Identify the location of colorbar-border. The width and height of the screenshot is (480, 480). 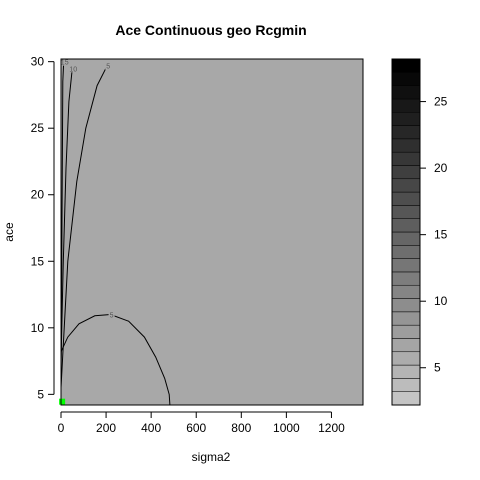
(406, 232).